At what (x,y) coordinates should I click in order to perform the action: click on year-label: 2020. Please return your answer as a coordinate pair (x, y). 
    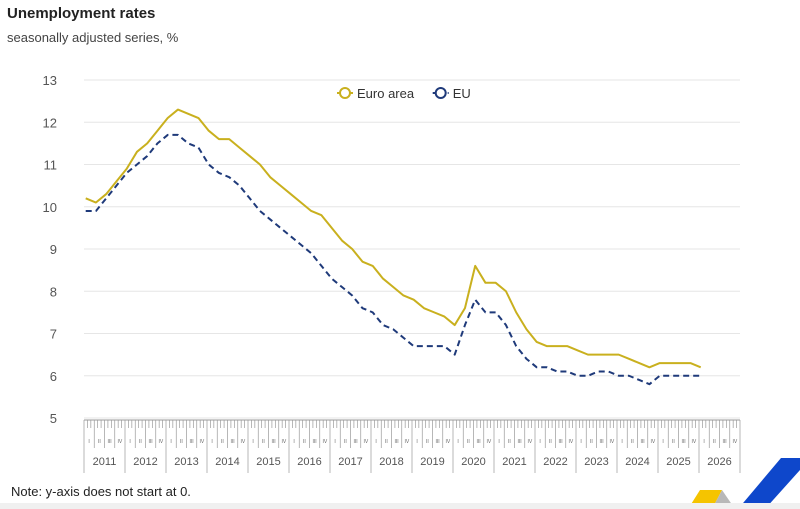
    Looking at the image, I should click on (473, 462).